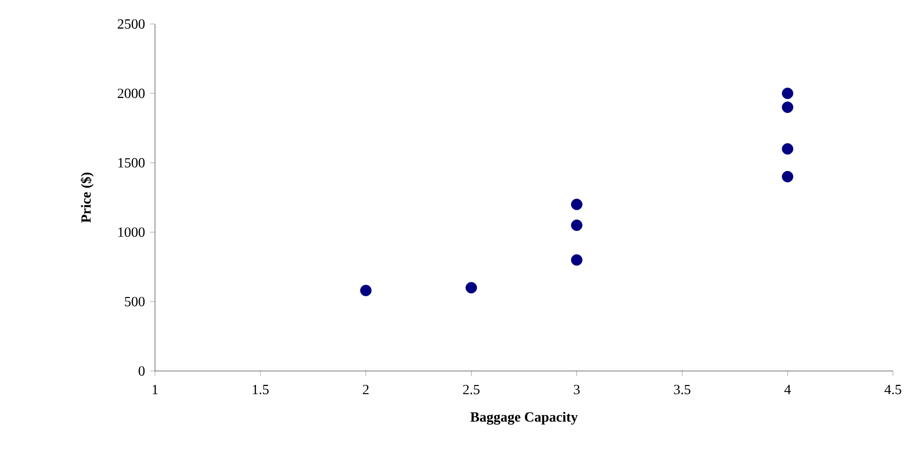 This screenshot has width=911, height=465. I want to click on x-tick-label: 1.5, so click(260, 389).